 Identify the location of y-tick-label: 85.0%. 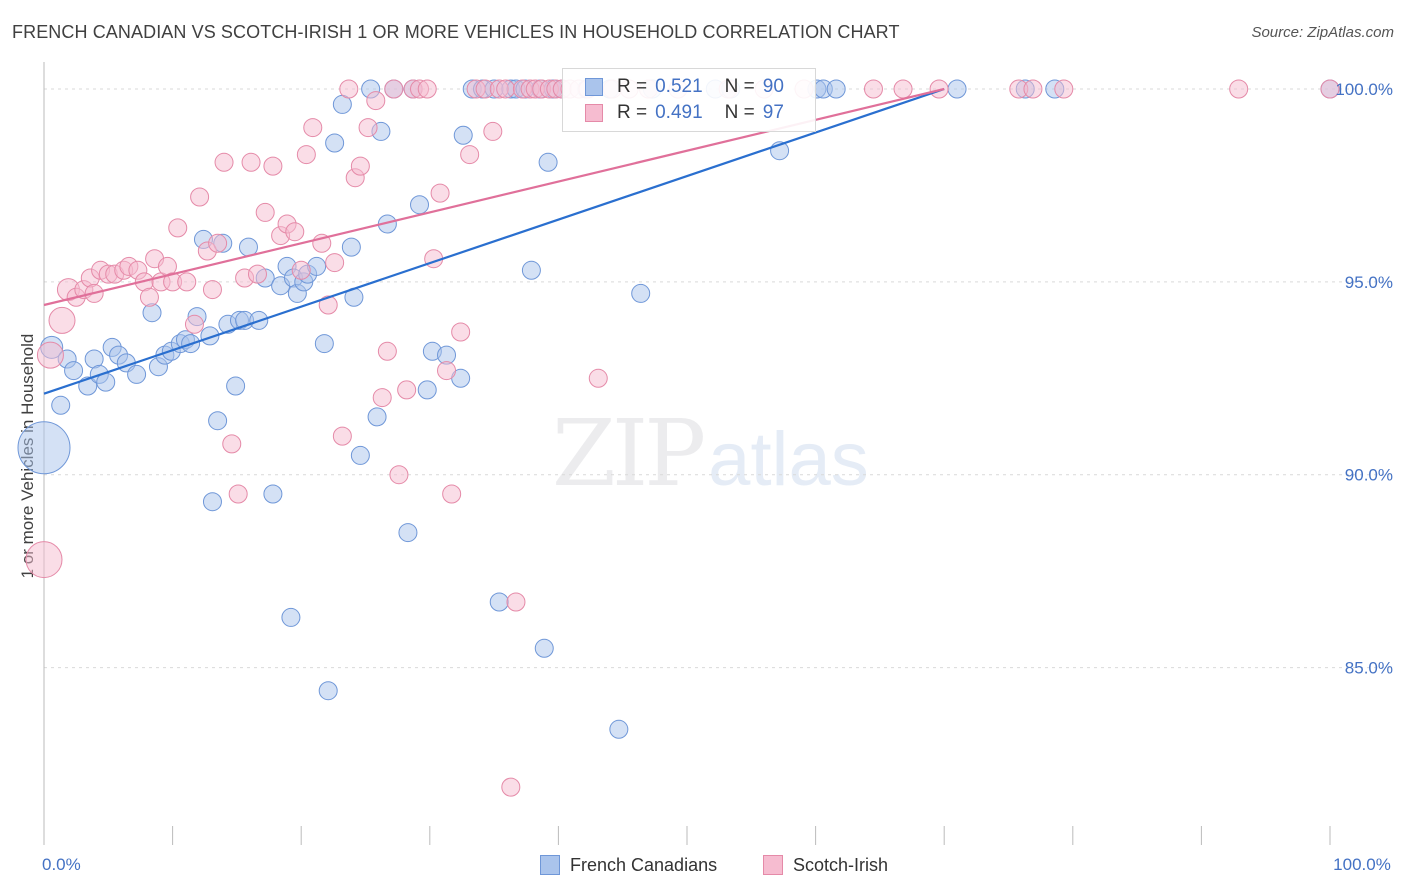
(1369, 668).